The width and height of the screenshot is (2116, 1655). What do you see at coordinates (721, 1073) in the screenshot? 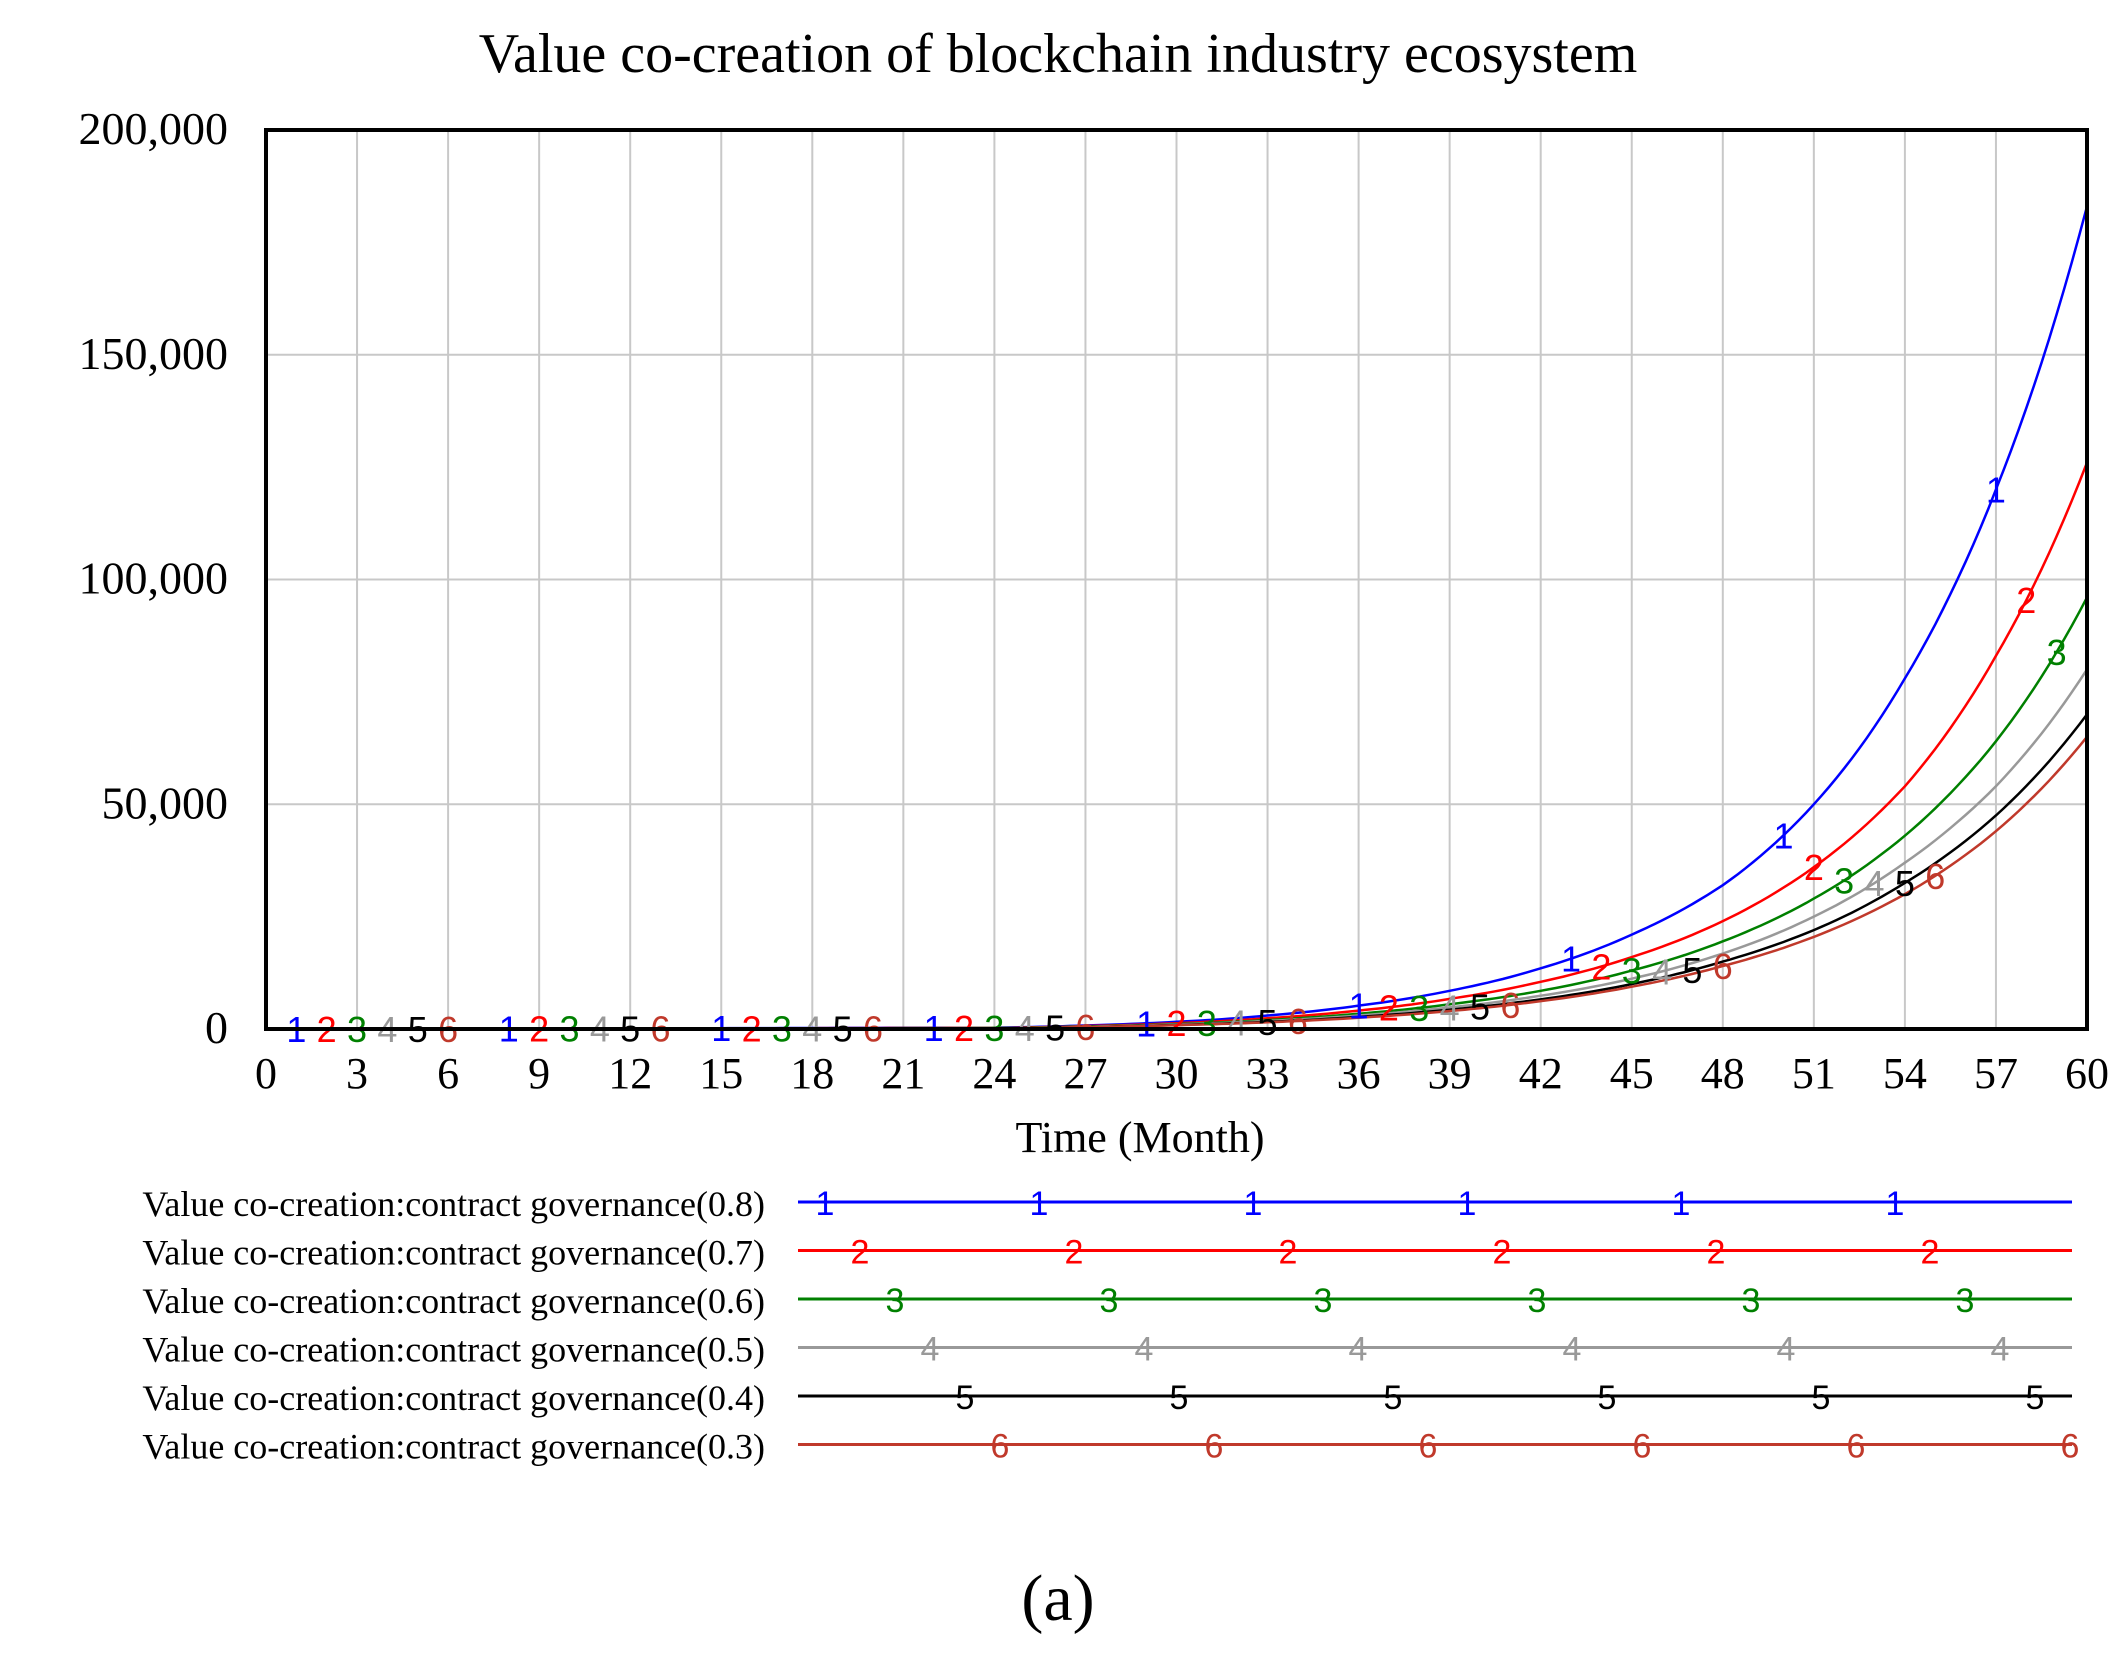
I see `x-tick-label-15: 15` at bounding box center [721, 1073].